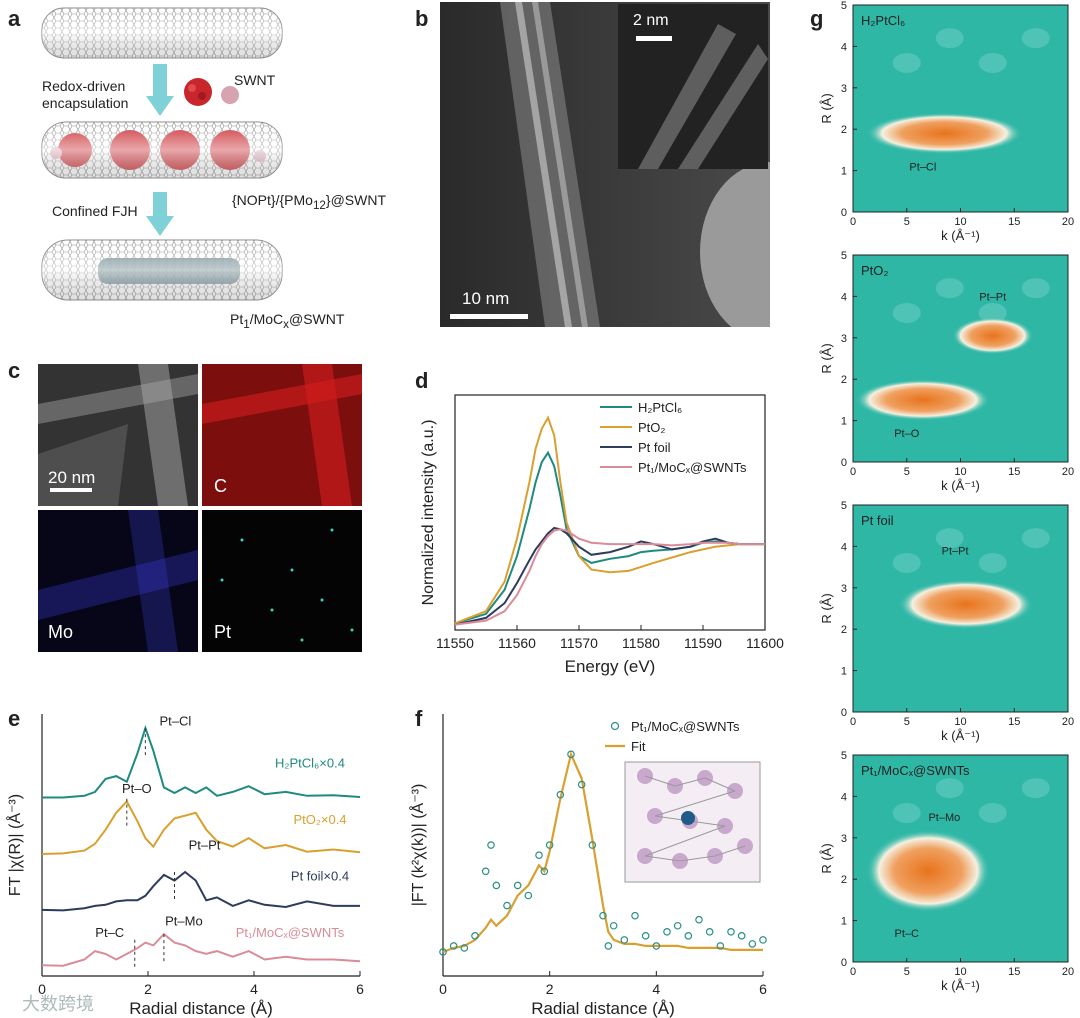 The height and width of the screenshot is (1018, 1080). What do you see at coordinates (422, 380) in the screenshot?
I see `panel-label-d: d` at bounding box center [422, 380].